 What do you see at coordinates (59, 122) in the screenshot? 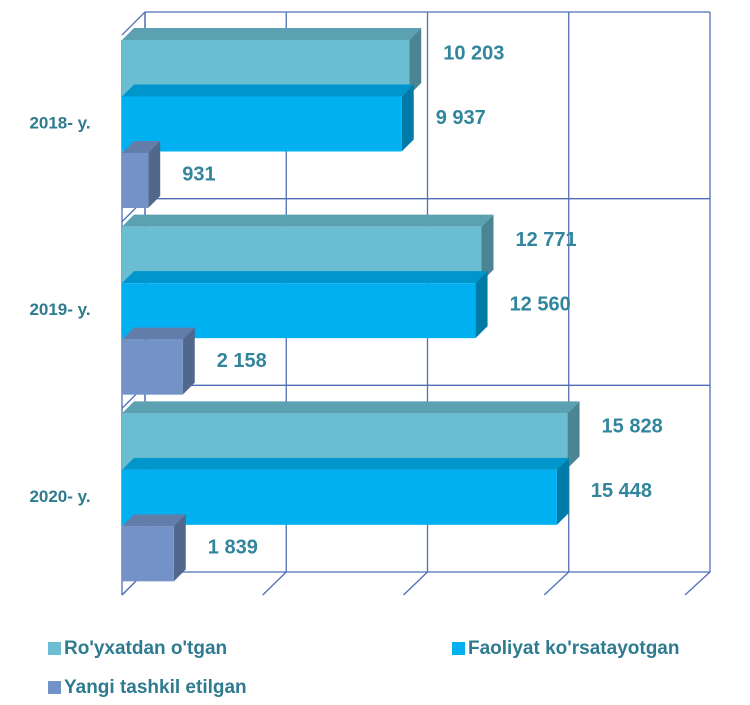
I see `category-label: 2018- y.` at bounding box center [59, 122].